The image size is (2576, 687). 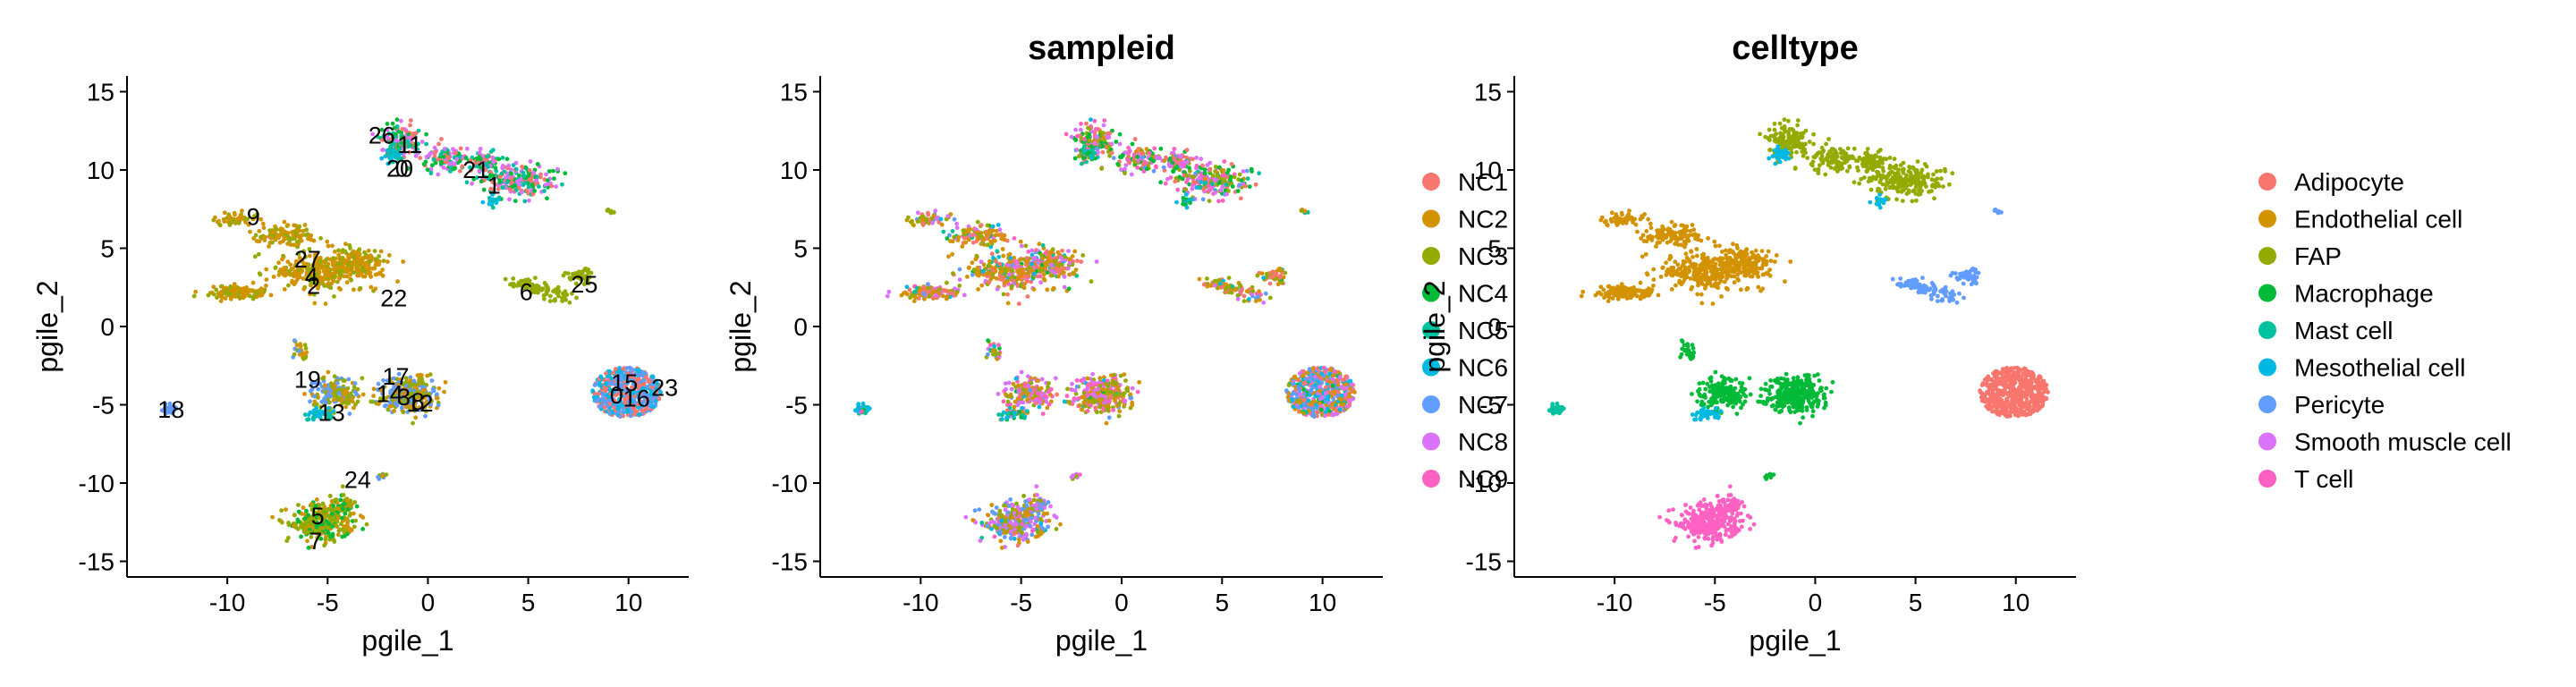 I want to click on cluster-label: 0, so click(x=402, y=168).